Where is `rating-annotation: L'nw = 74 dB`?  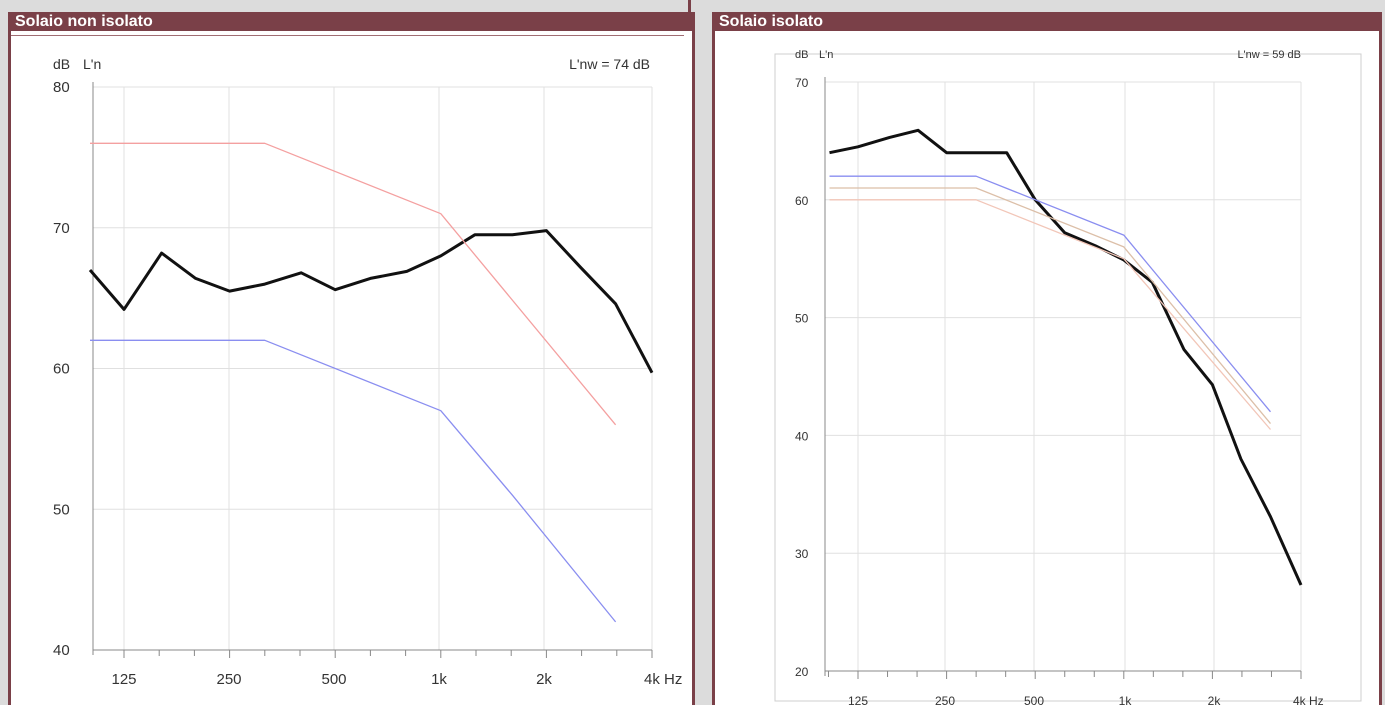
rating-annotation: L'nw = 74 dB is located at coordinates (609, 64).